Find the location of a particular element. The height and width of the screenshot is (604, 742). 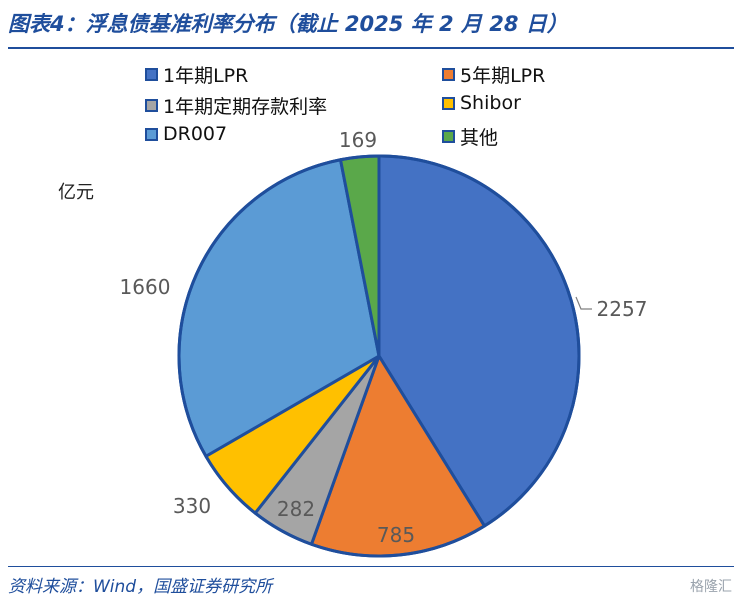

legend-label: 其他 is located at coordinates (479, 138).